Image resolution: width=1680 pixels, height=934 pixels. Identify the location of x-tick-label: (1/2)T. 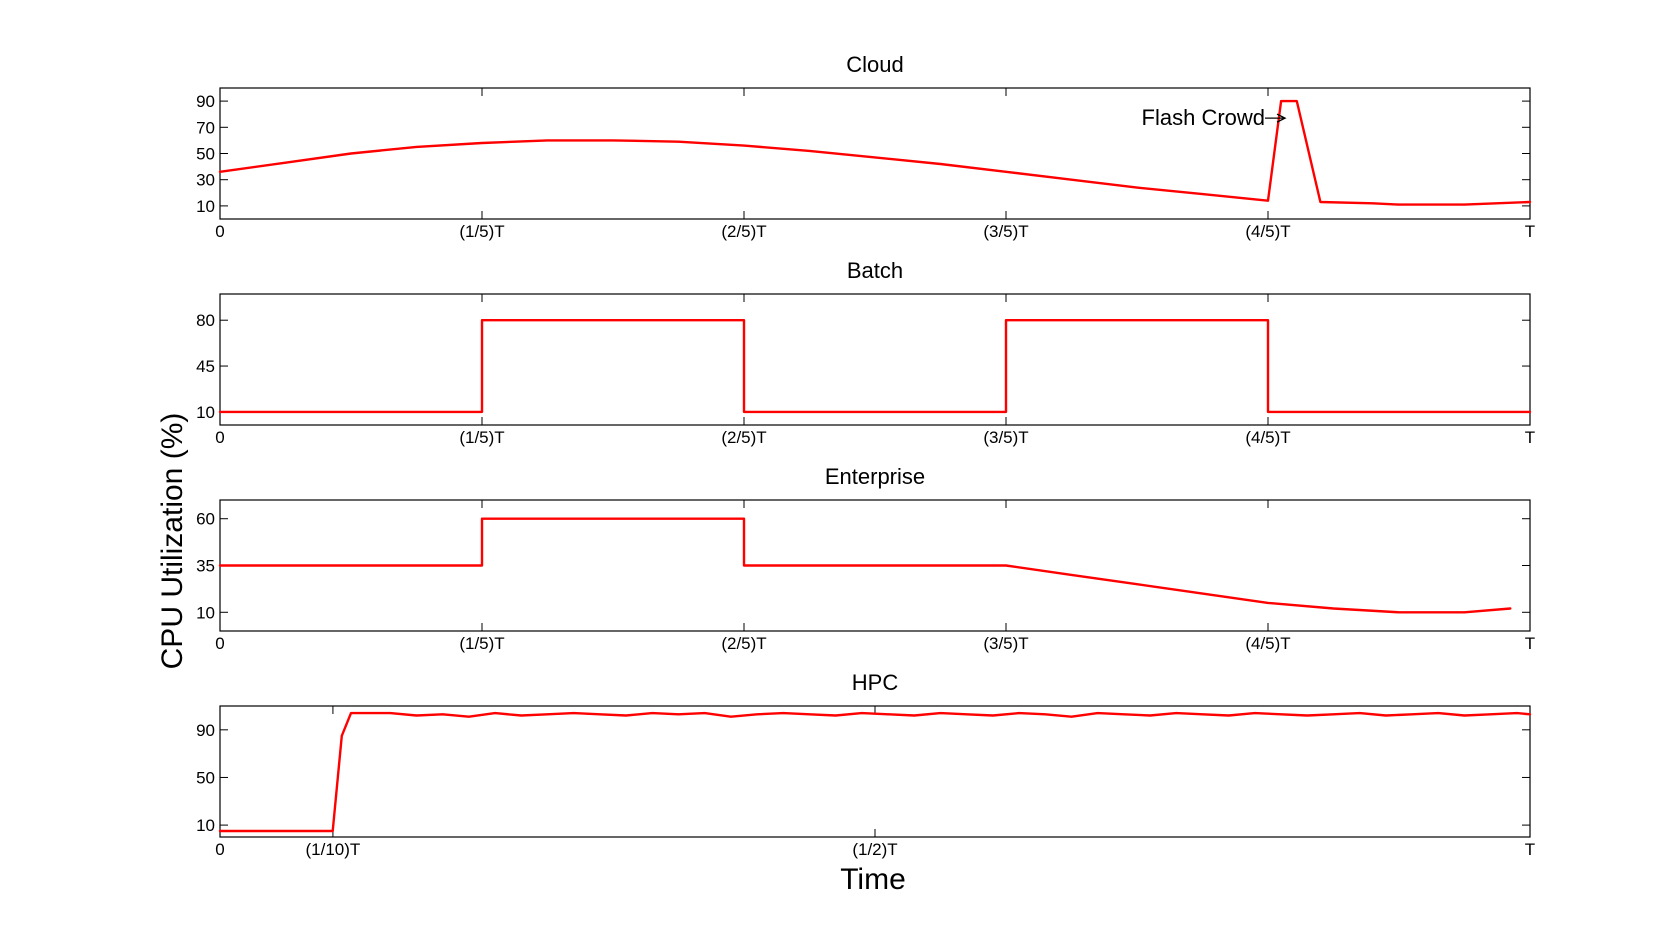
(874, 849).